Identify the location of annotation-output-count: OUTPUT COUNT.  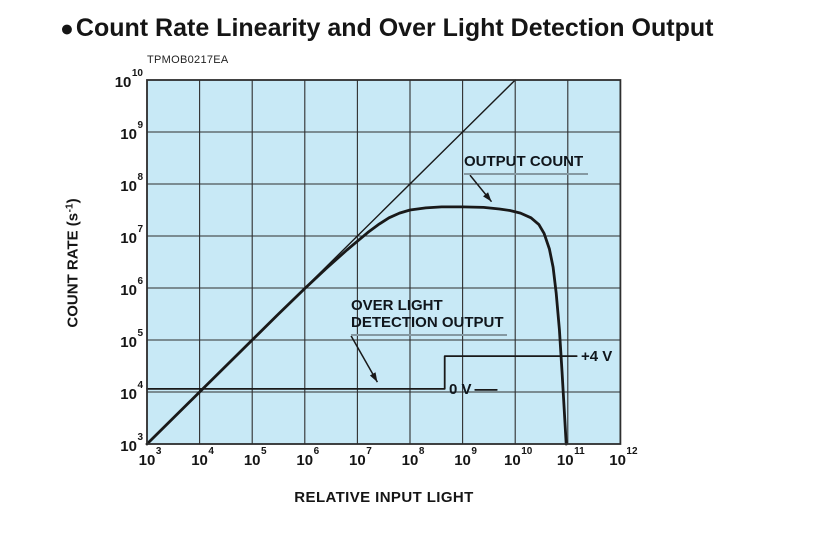
(526, 164).